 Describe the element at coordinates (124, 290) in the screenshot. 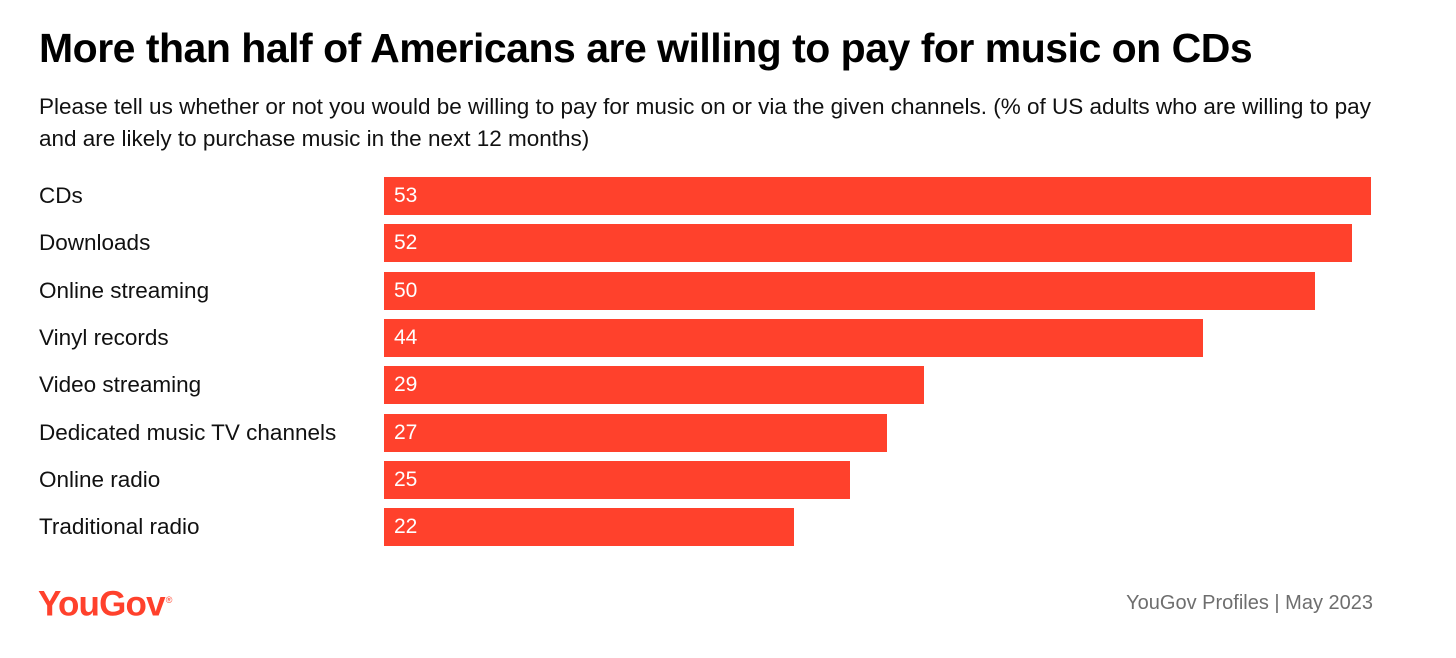

I see `category-label: Online streaming` at that location.